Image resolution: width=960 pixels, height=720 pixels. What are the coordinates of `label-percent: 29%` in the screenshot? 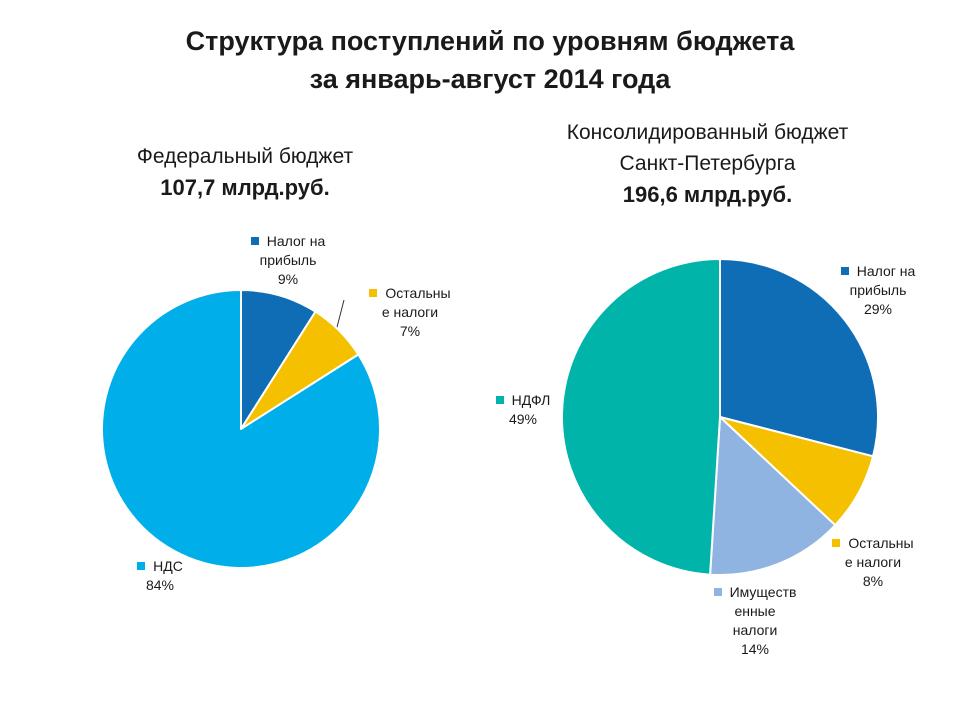 It's located at (878, 309).